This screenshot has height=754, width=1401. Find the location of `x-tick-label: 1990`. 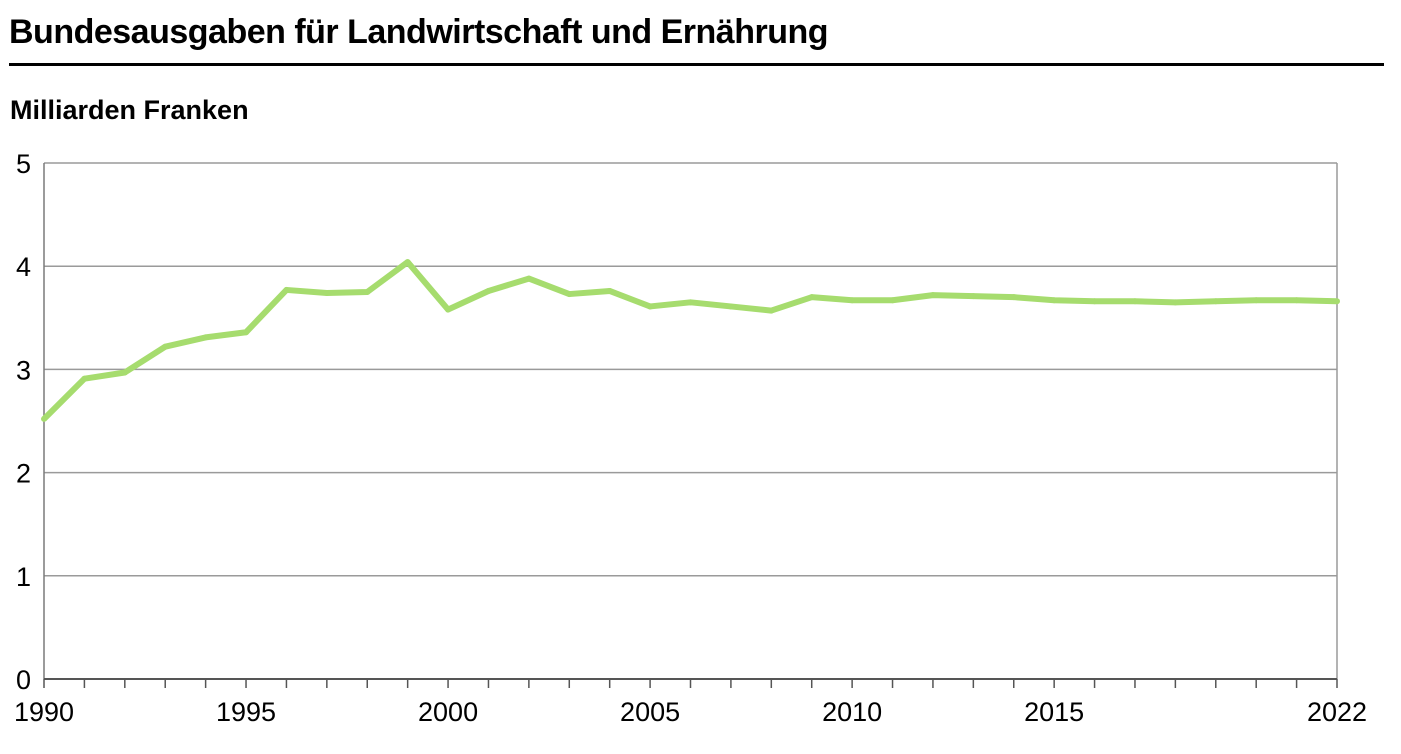

x-tick-label: 1990 is located at coordinates (44, 712).